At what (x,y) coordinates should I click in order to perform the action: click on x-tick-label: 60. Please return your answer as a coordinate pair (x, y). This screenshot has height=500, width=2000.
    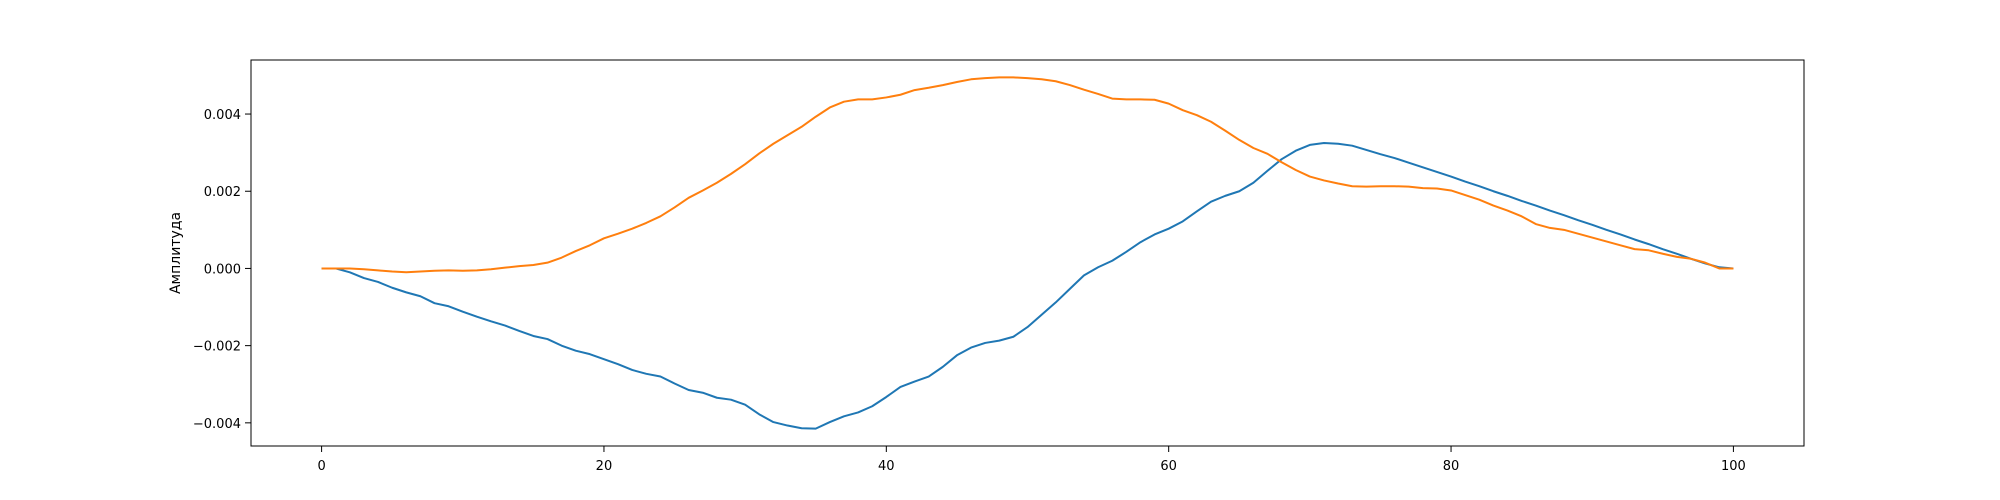
    Looking at the image, I should click on (1168, 466).